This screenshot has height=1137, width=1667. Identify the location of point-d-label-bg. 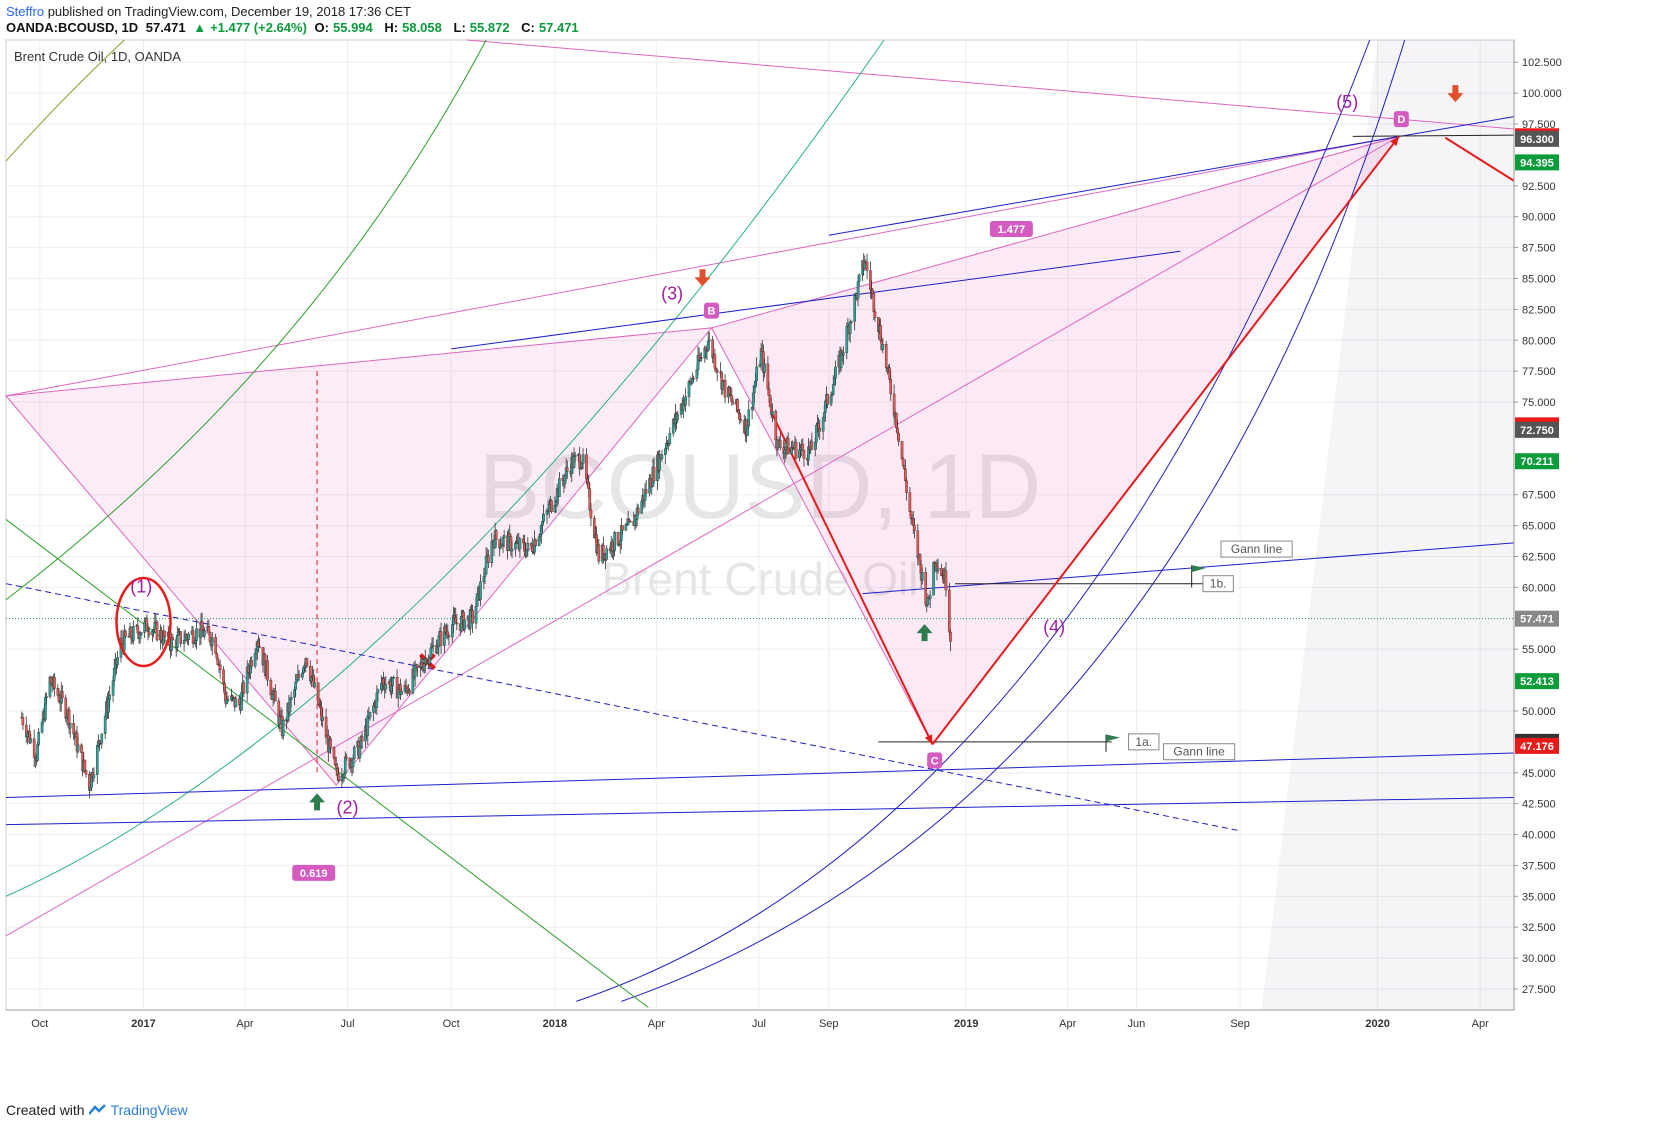
(1401, 119).